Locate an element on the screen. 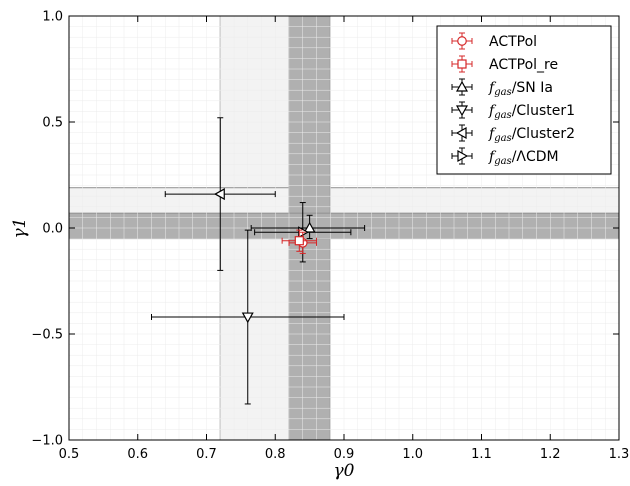 This screenshot has height=486, width=630. series-square is located at coordinates (299, 240).